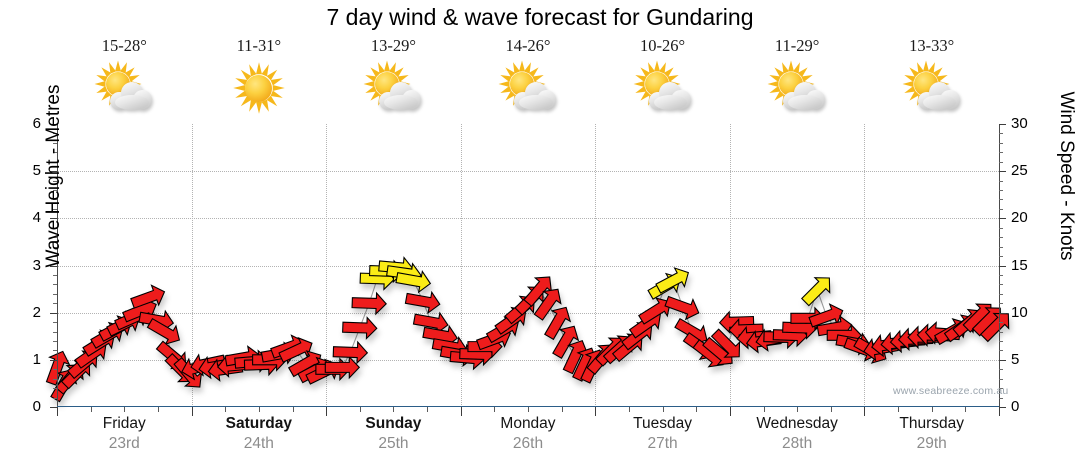 Image resolution: width=1080 pixels, height=475 pixels. I want to click on left-axis-label: 0, so click(36, 406).